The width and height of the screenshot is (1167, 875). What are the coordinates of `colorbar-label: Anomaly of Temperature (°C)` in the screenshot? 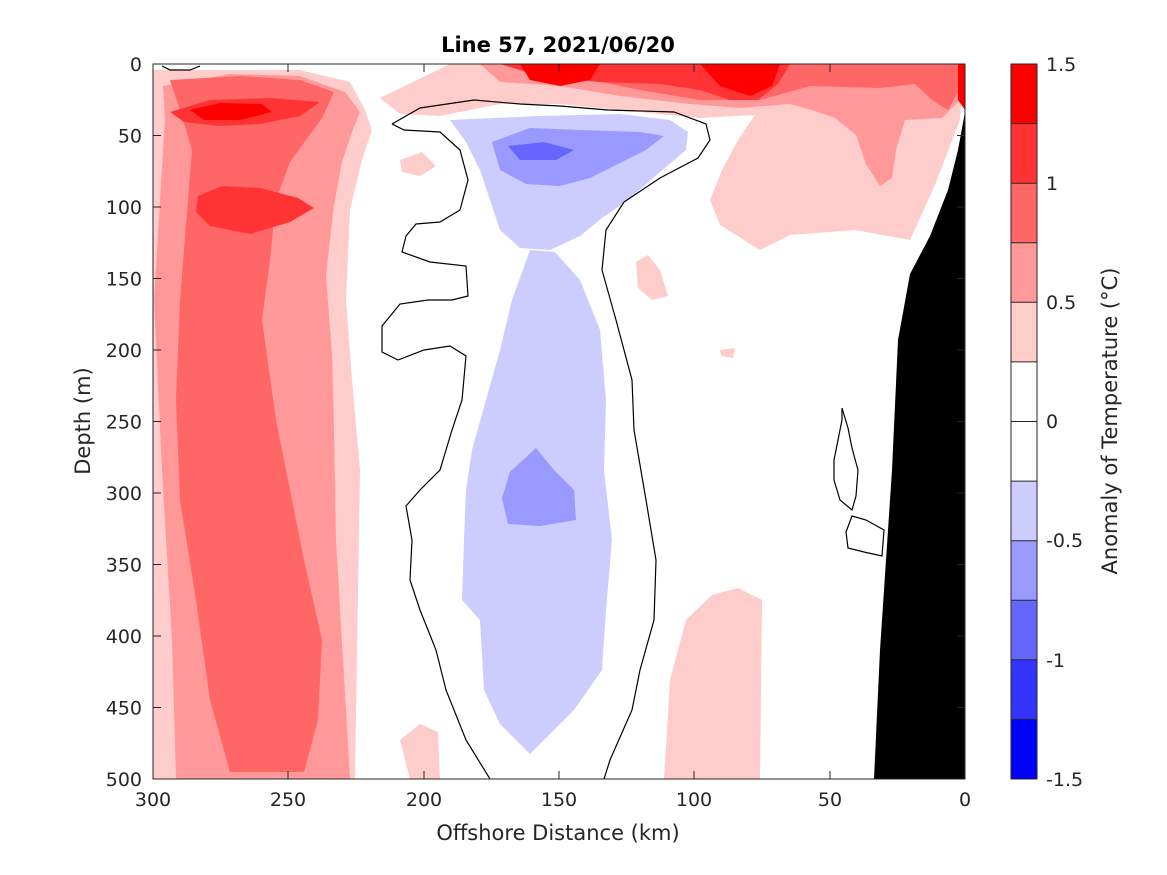 It's located at (1110, 421).